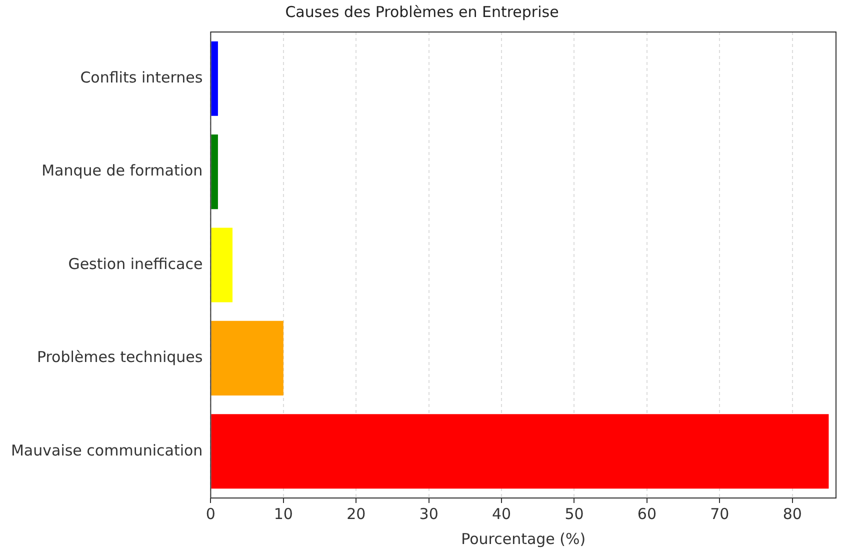 The width and height of the screenshot is (845, 555). I want to click on y-tick-label: Problèmes techniques, so click(119, 357).